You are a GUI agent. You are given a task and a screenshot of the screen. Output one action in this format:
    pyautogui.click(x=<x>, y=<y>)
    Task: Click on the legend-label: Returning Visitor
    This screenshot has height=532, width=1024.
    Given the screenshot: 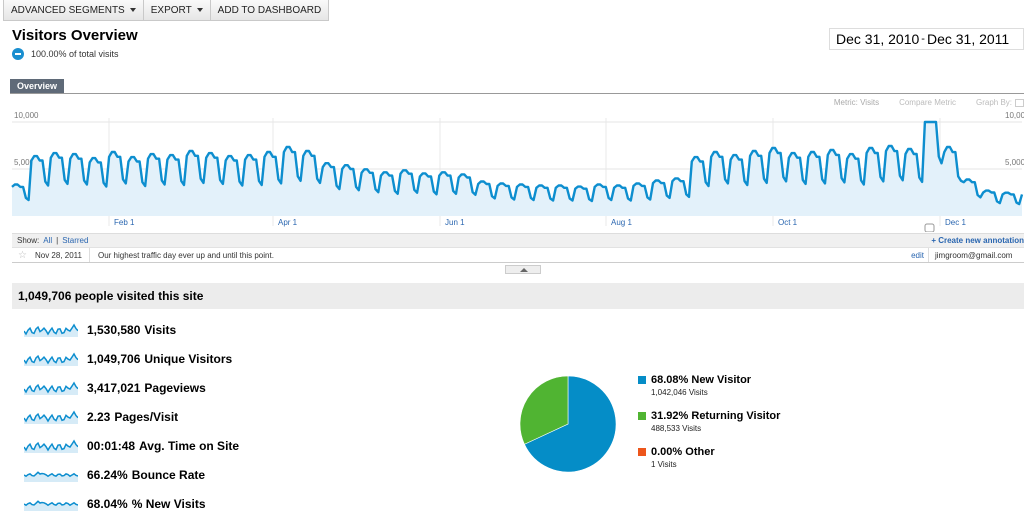 What is the action you would take?
    pyautogui.click(x=736, y=416)
    